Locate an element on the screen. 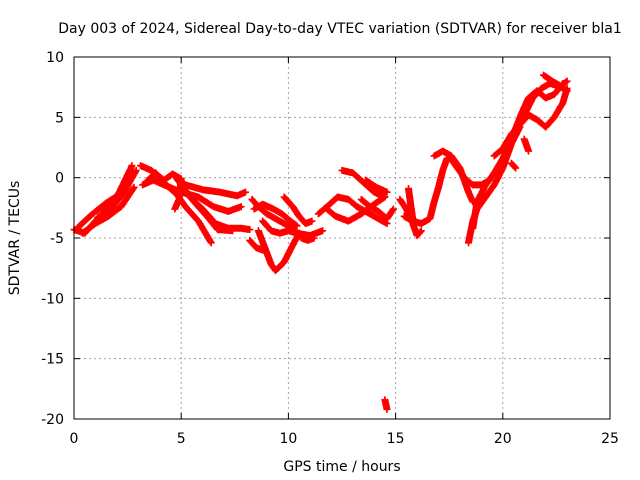 Image resolution: width=640 pixels, height=480 pixels. y-tick-labels: 10 5 0 -5 -10 -15 -20 is located at coordinates (52, 239).